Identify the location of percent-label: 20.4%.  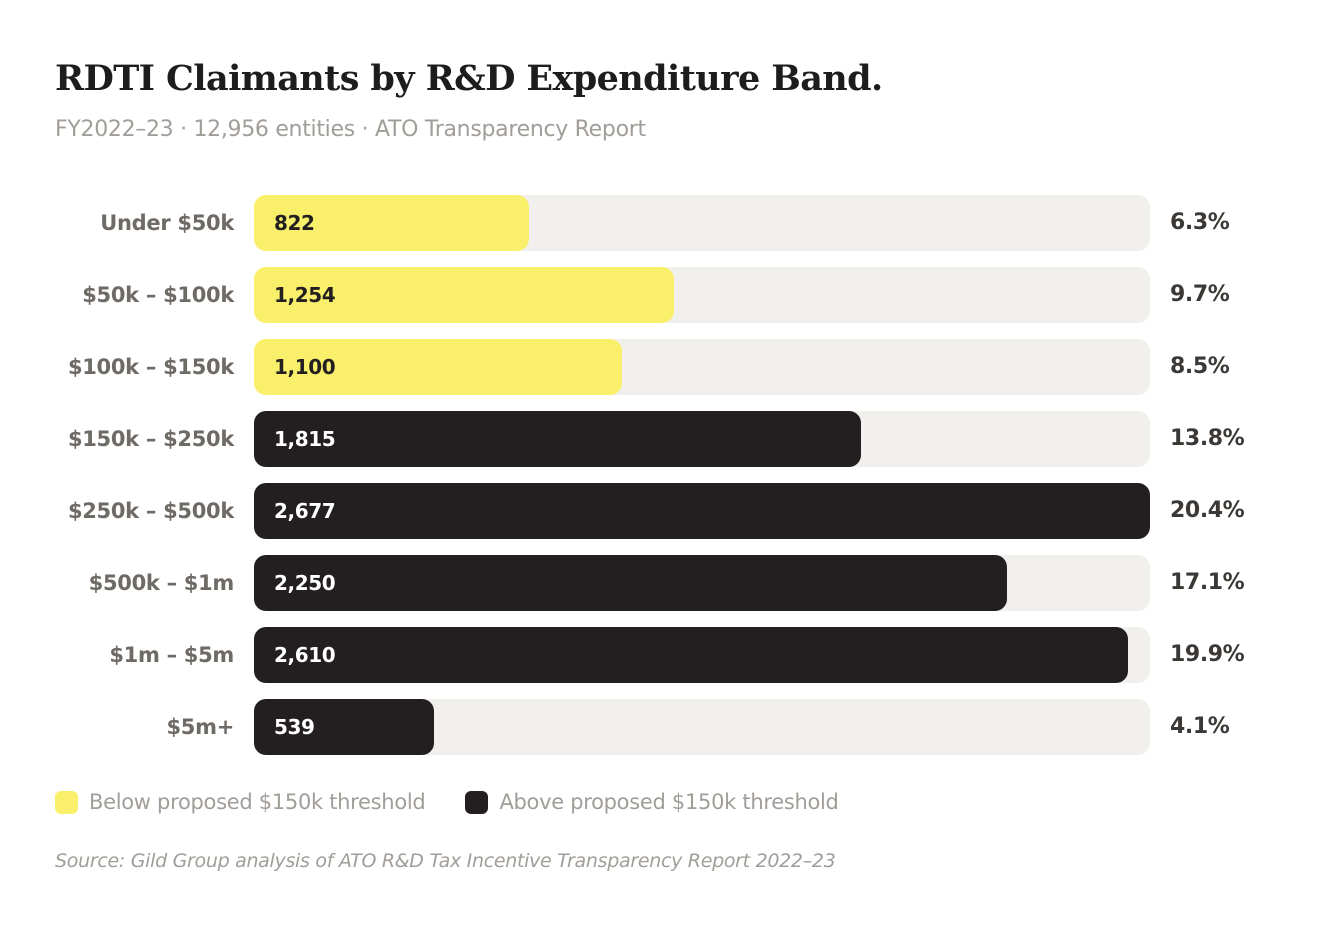
(1207, 510).